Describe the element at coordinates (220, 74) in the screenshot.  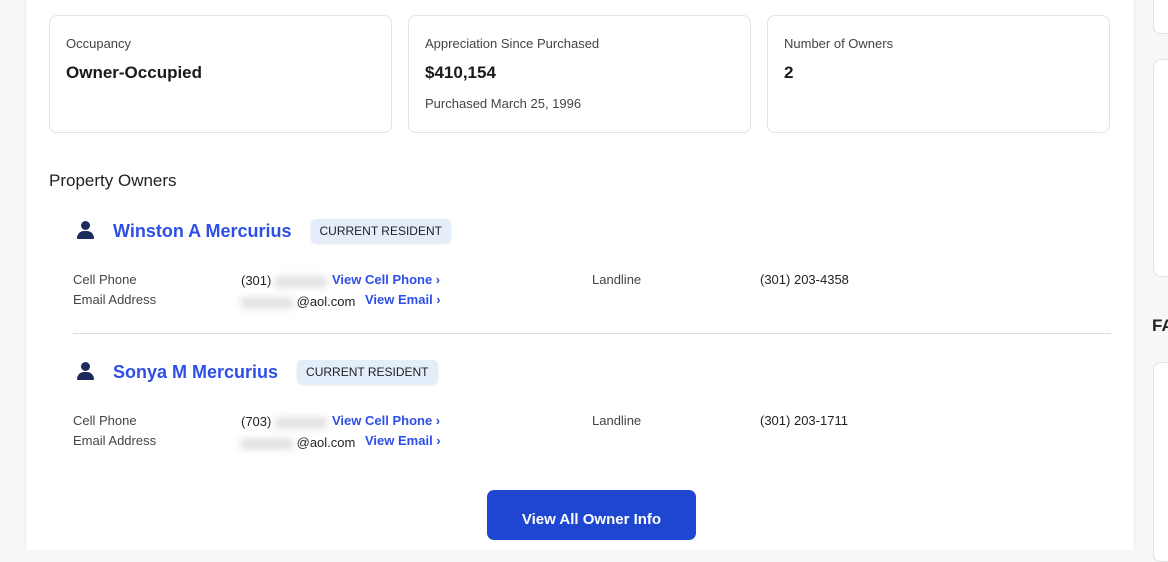
I see `occupancy-card: Occupancy Owner-Occupied` at that location.